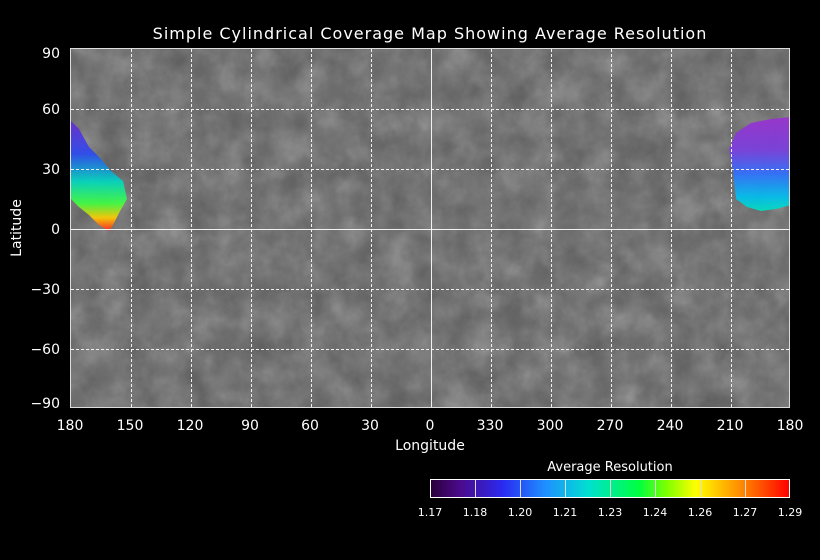 The height and width of the screenshot is (560, 820). I want to click on y-axis-label: Latitude, so click(16, 228).